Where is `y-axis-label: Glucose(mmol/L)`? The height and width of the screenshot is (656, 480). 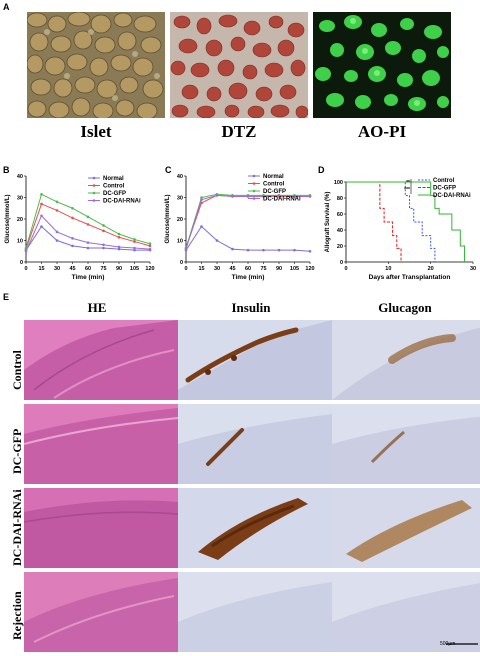 y-axis-label: Glucose(mmol/L) is located at coordinates (168, 218).